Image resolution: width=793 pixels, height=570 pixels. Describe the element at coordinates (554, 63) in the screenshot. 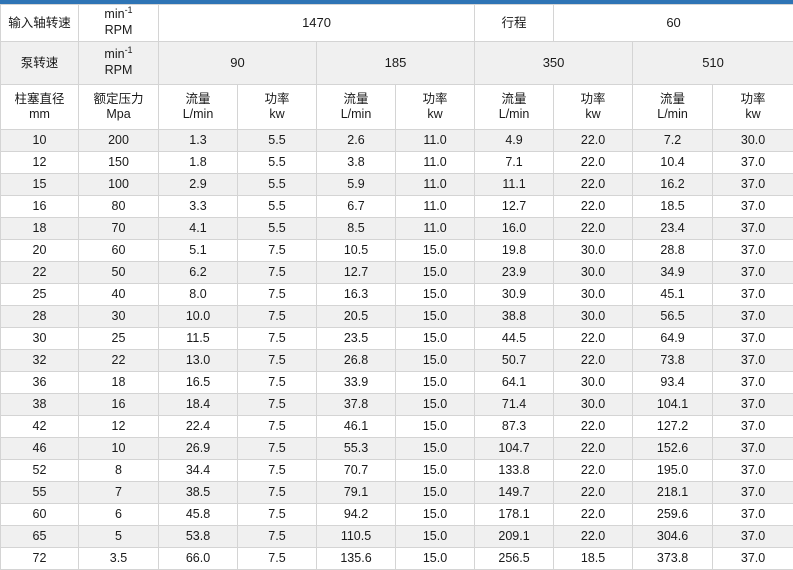

I see `pump-speed-350: 350` at that location.